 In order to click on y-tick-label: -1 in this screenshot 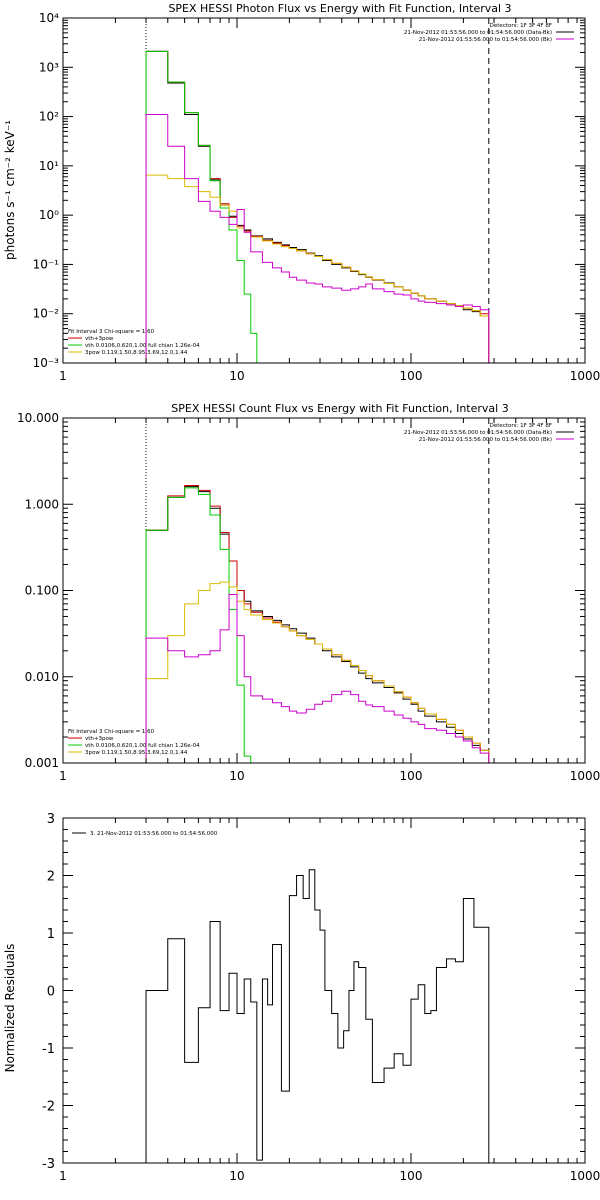, I will do `click(48, 1049)`.